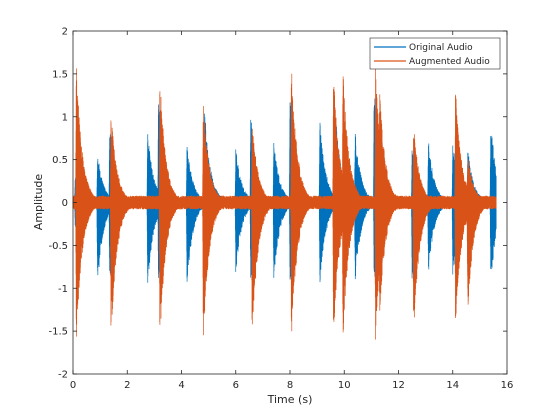 The height and width of the screenshot is (420, 560). What do you see at coordinates (58, 332) in the screenshot?
I see `y-tick-label: -1.5` at bounding box center [58, 332].